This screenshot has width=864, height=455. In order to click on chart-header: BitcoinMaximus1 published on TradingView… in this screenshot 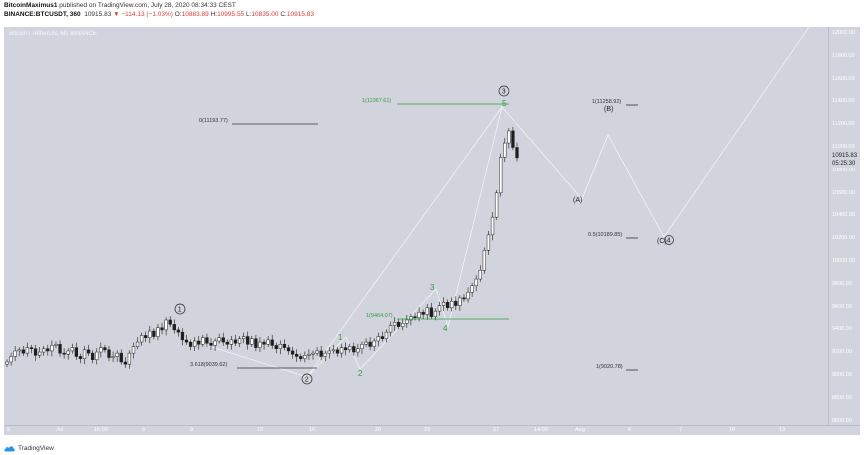, I will do `click(432, 14)`.